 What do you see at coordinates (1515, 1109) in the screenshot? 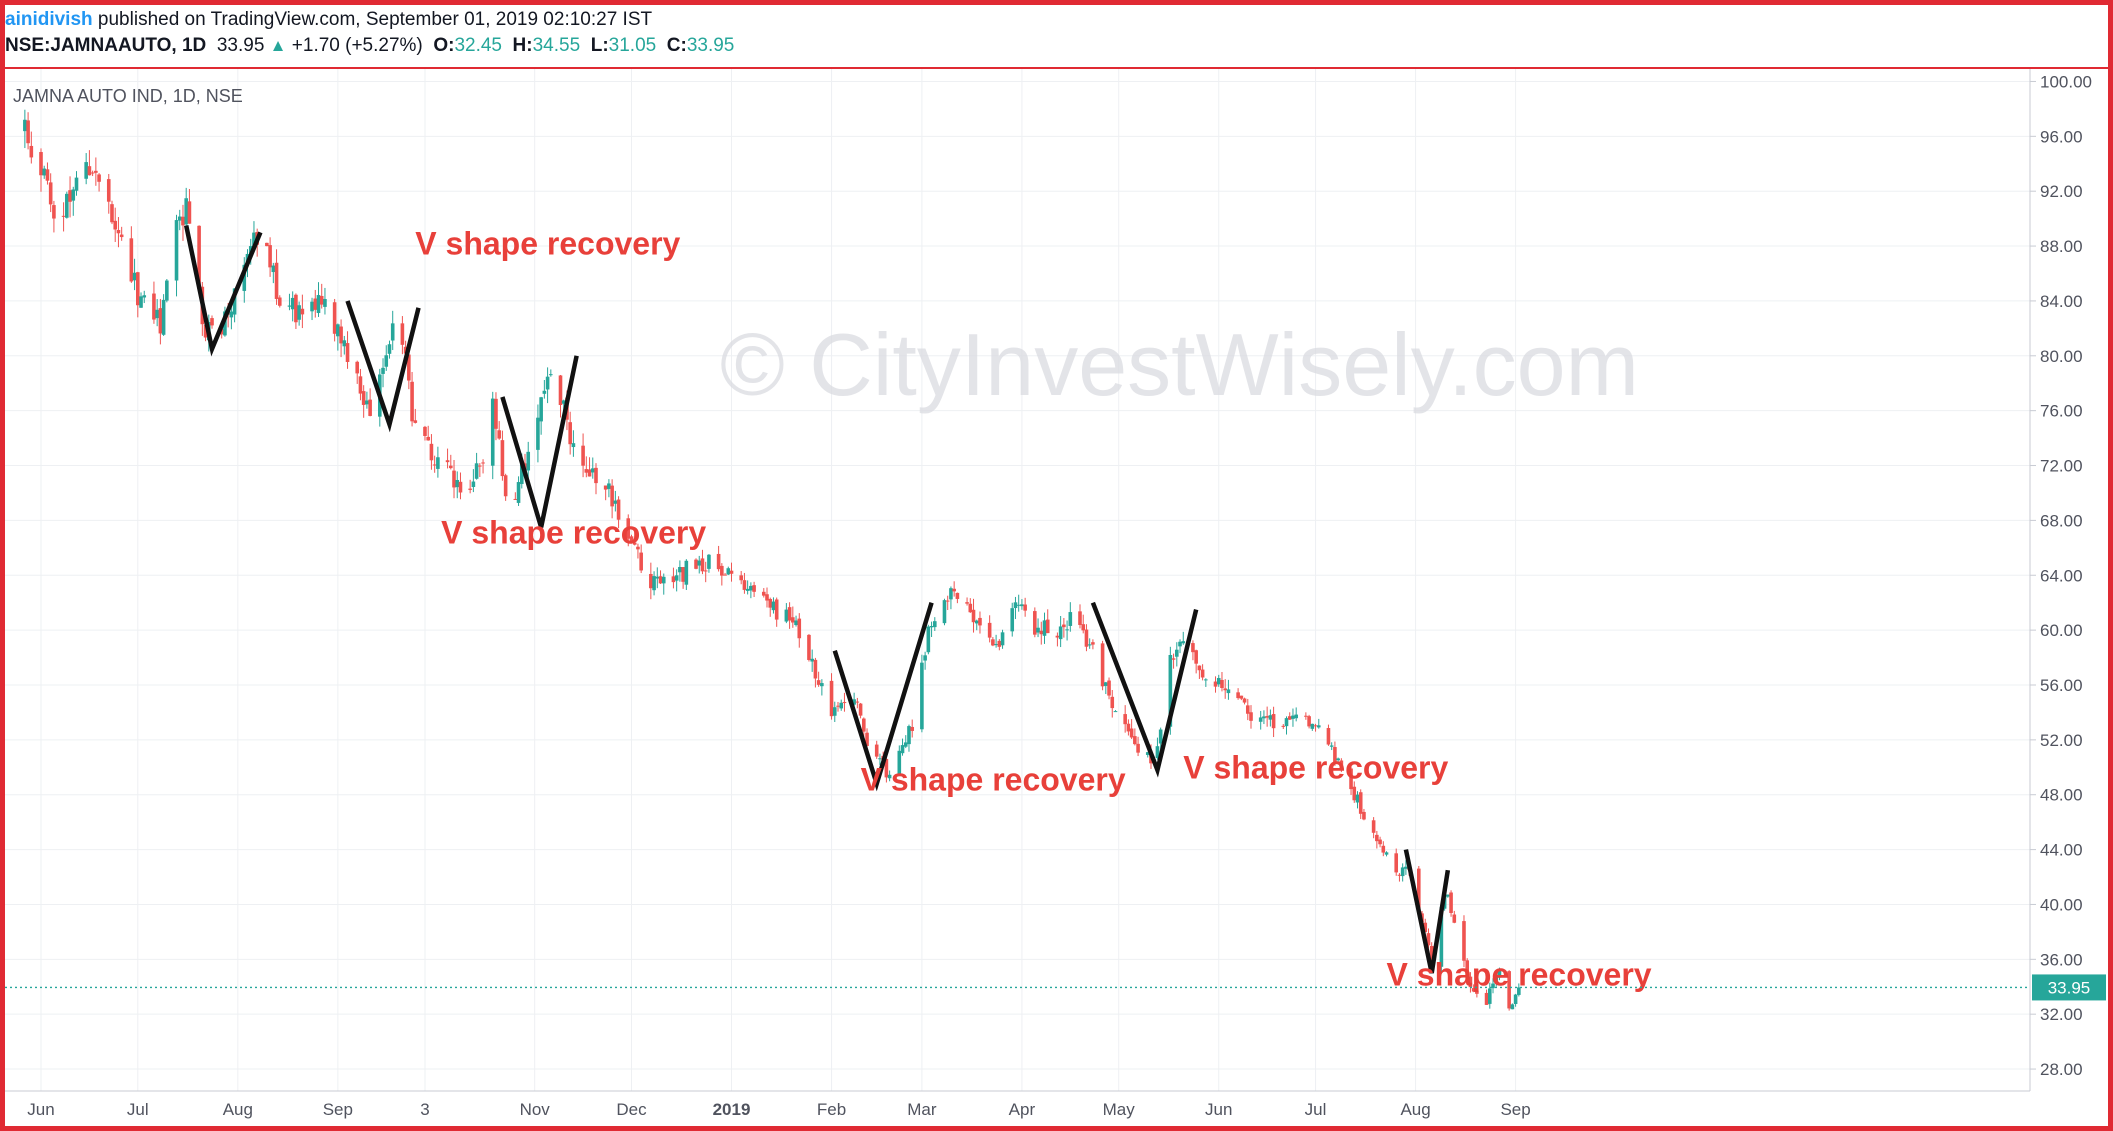
I see `time-tick-label: Sep` at bounding box center [1515, 1109].